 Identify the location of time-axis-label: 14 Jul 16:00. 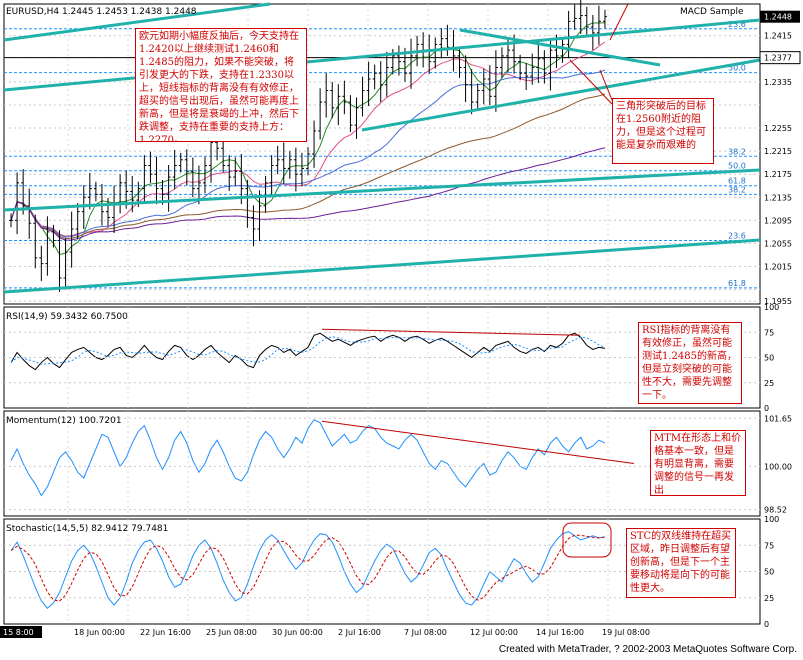
(560, 632).